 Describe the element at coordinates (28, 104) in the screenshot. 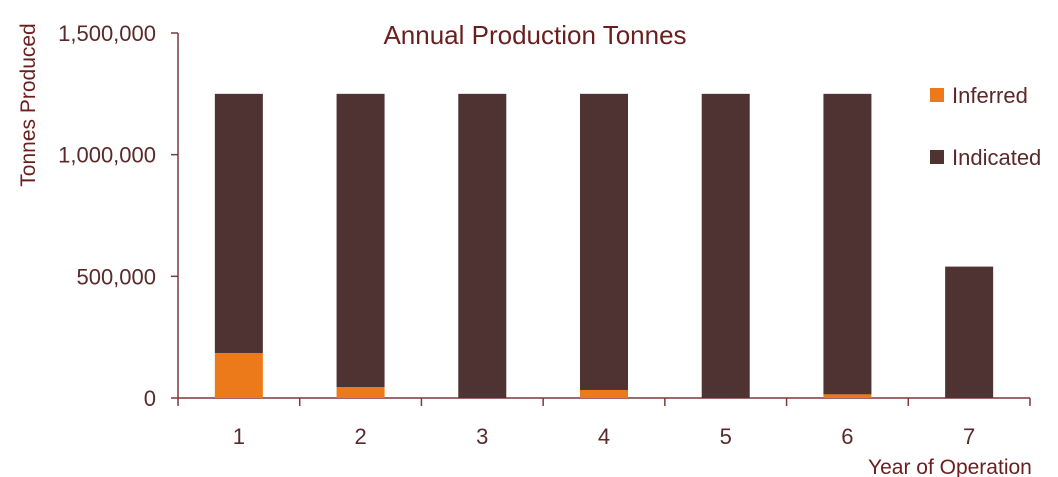

I see `y-axis-label: Tonnes Produced` at that location.